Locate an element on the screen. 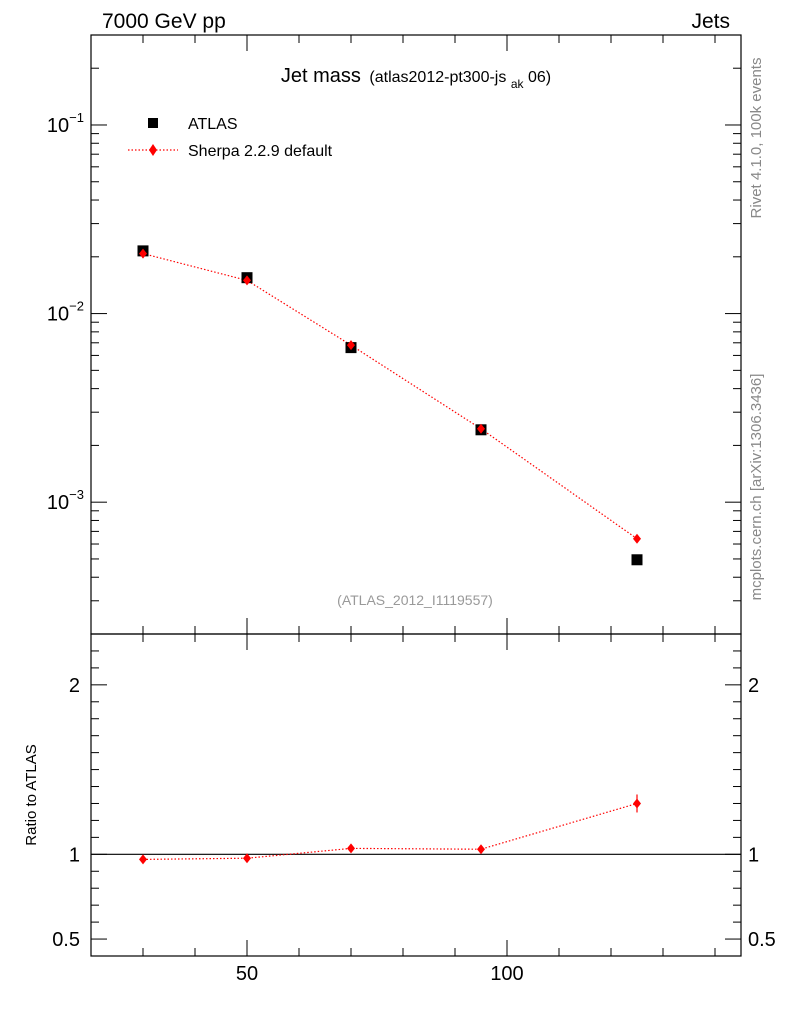 Image resolution: width=786 pixels, height=1024 pixels. plot-title: Jet mass (atlas2012-pt300-js ak 06) is located at coordinates (416, 78).